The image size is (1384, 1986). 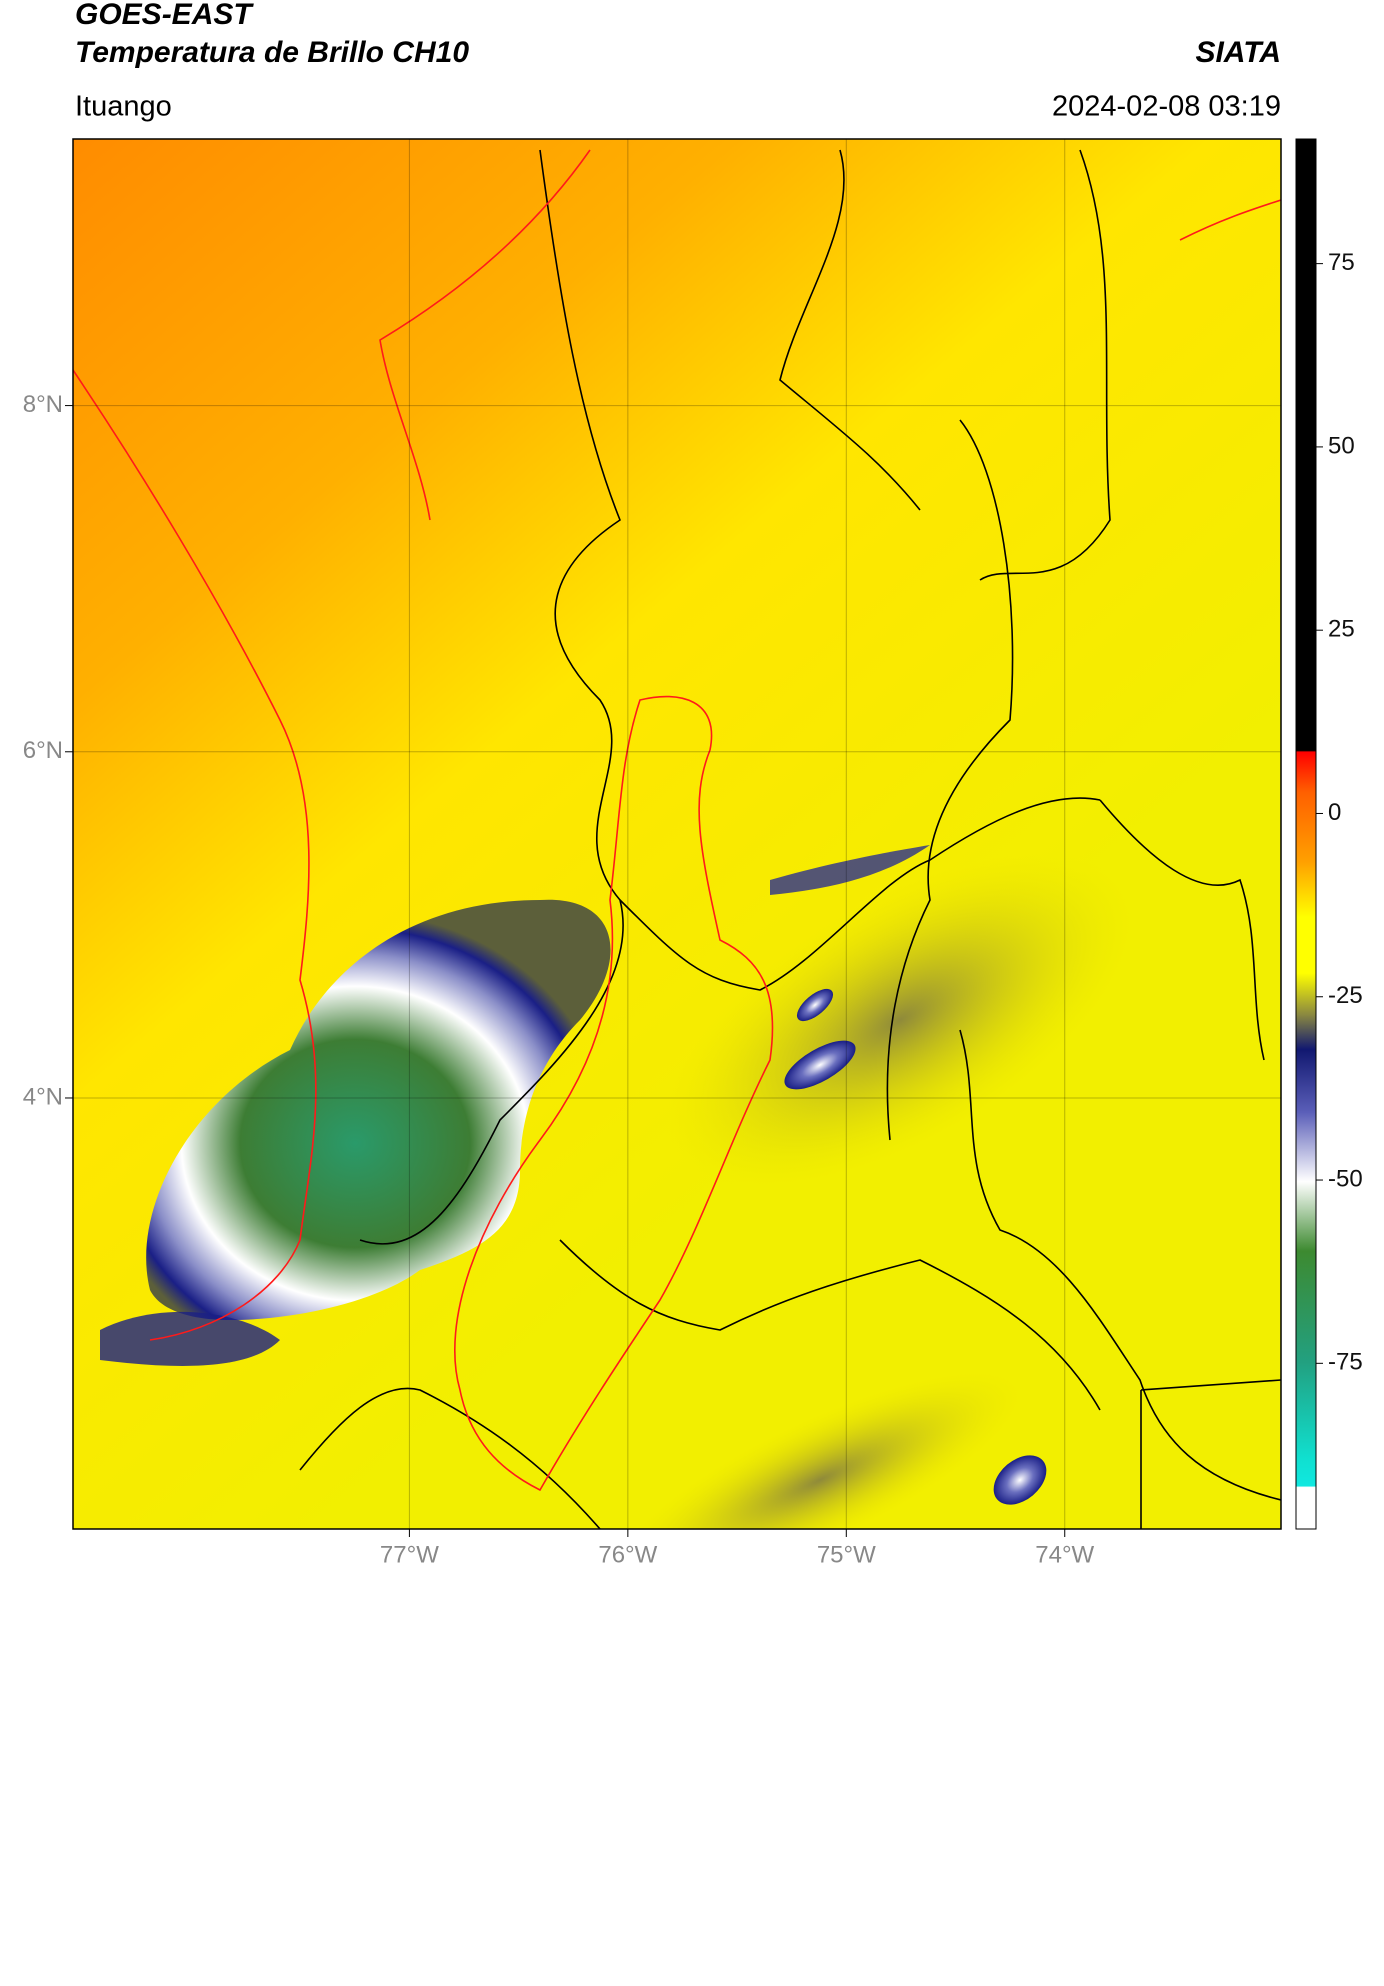 What do you see at coordinates (123, 107) in the screenshot?
I see `region: Ituango` at bounding box center [123, 107].